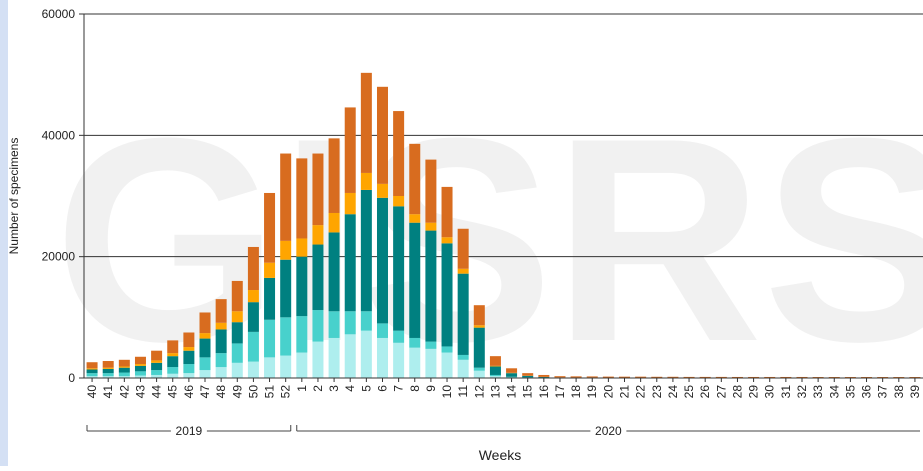 Image resolution: width=923 pixels, height=471 pixels. What do you see at coordinates (59, 14) in the screenshot?
I see `y-tick-label: 60000` at bounding box center [59, 14].